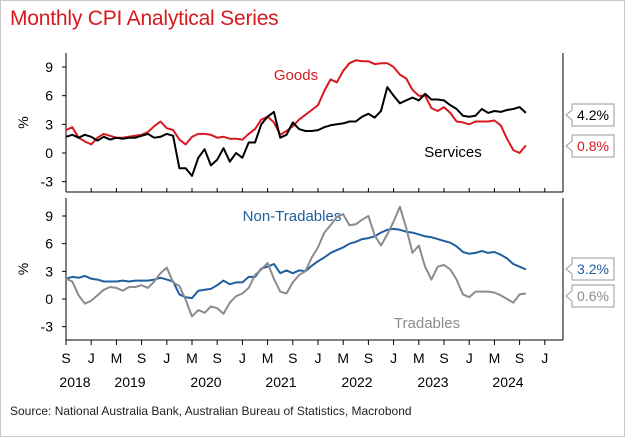 The image size is (625, 437). Describe the element at coordinates (593, 296) in the screenshot. I see `tradables-end-value: 0.6%` at that location.